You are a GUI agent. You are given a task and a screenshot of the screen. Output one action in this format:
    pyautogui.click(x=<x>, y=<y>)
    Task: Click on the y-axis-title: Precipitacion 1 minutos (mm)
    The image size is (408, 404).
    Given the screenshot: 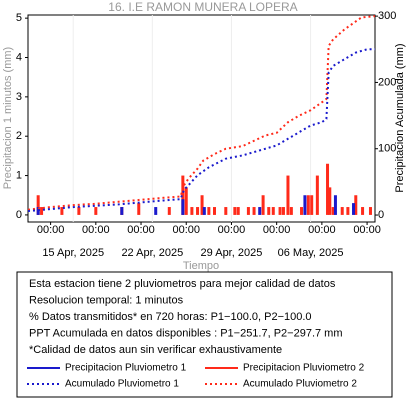 What is the action you would take?
    pyautogui.click(x=8, y=118)
    